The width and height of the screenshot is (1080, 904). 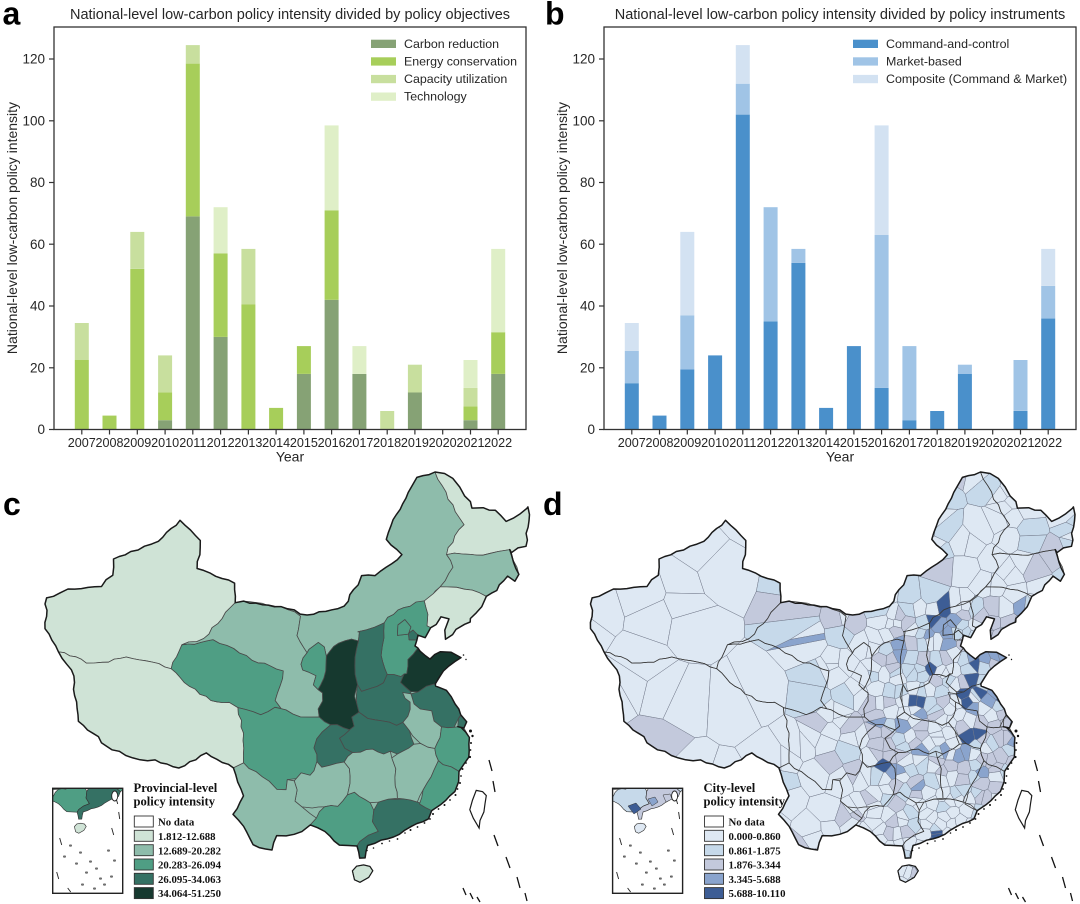 I want to click on svg-text: 26.095-34.063, so click(x=190, y=880).